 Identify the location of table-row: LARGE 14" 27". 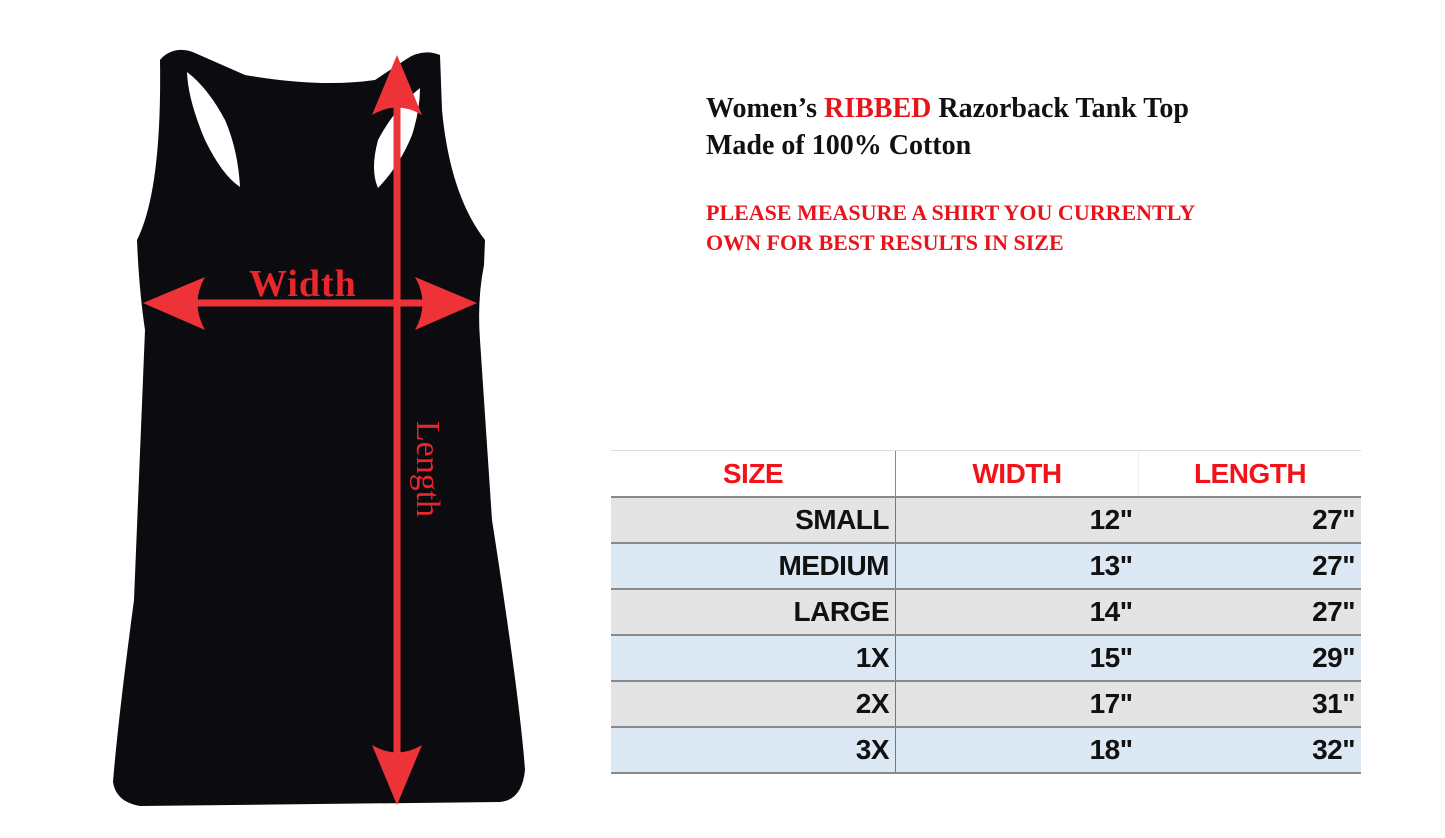
(986, 612).